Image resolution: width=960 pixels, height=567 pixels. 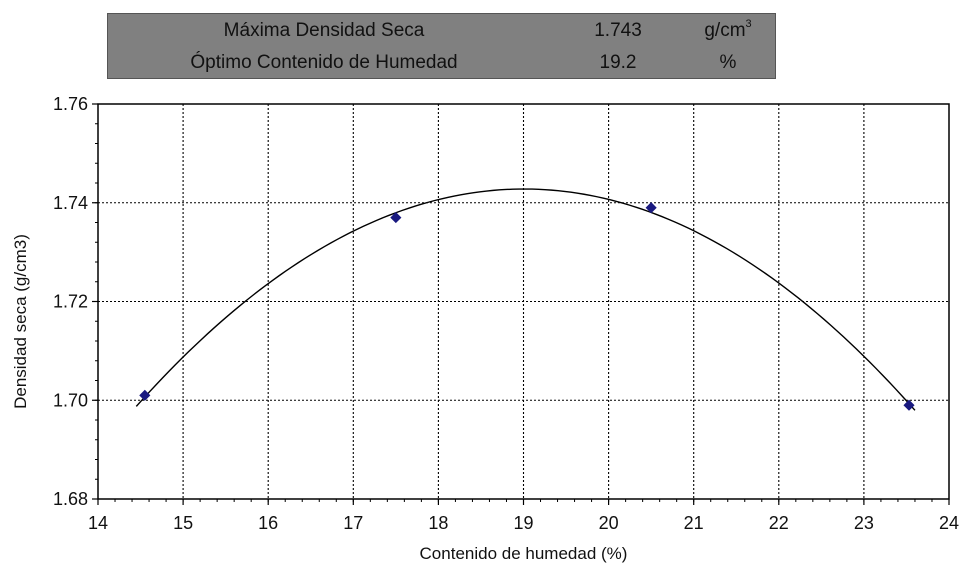 I want to click on x-tick-label: 18, so click(x=438, y=523).